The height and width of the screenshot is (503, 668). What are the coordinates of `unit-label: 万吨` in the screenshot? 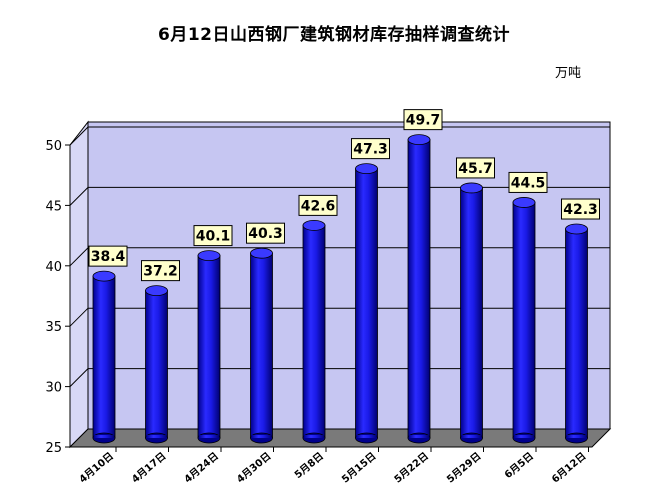 It's located at (568, 73).